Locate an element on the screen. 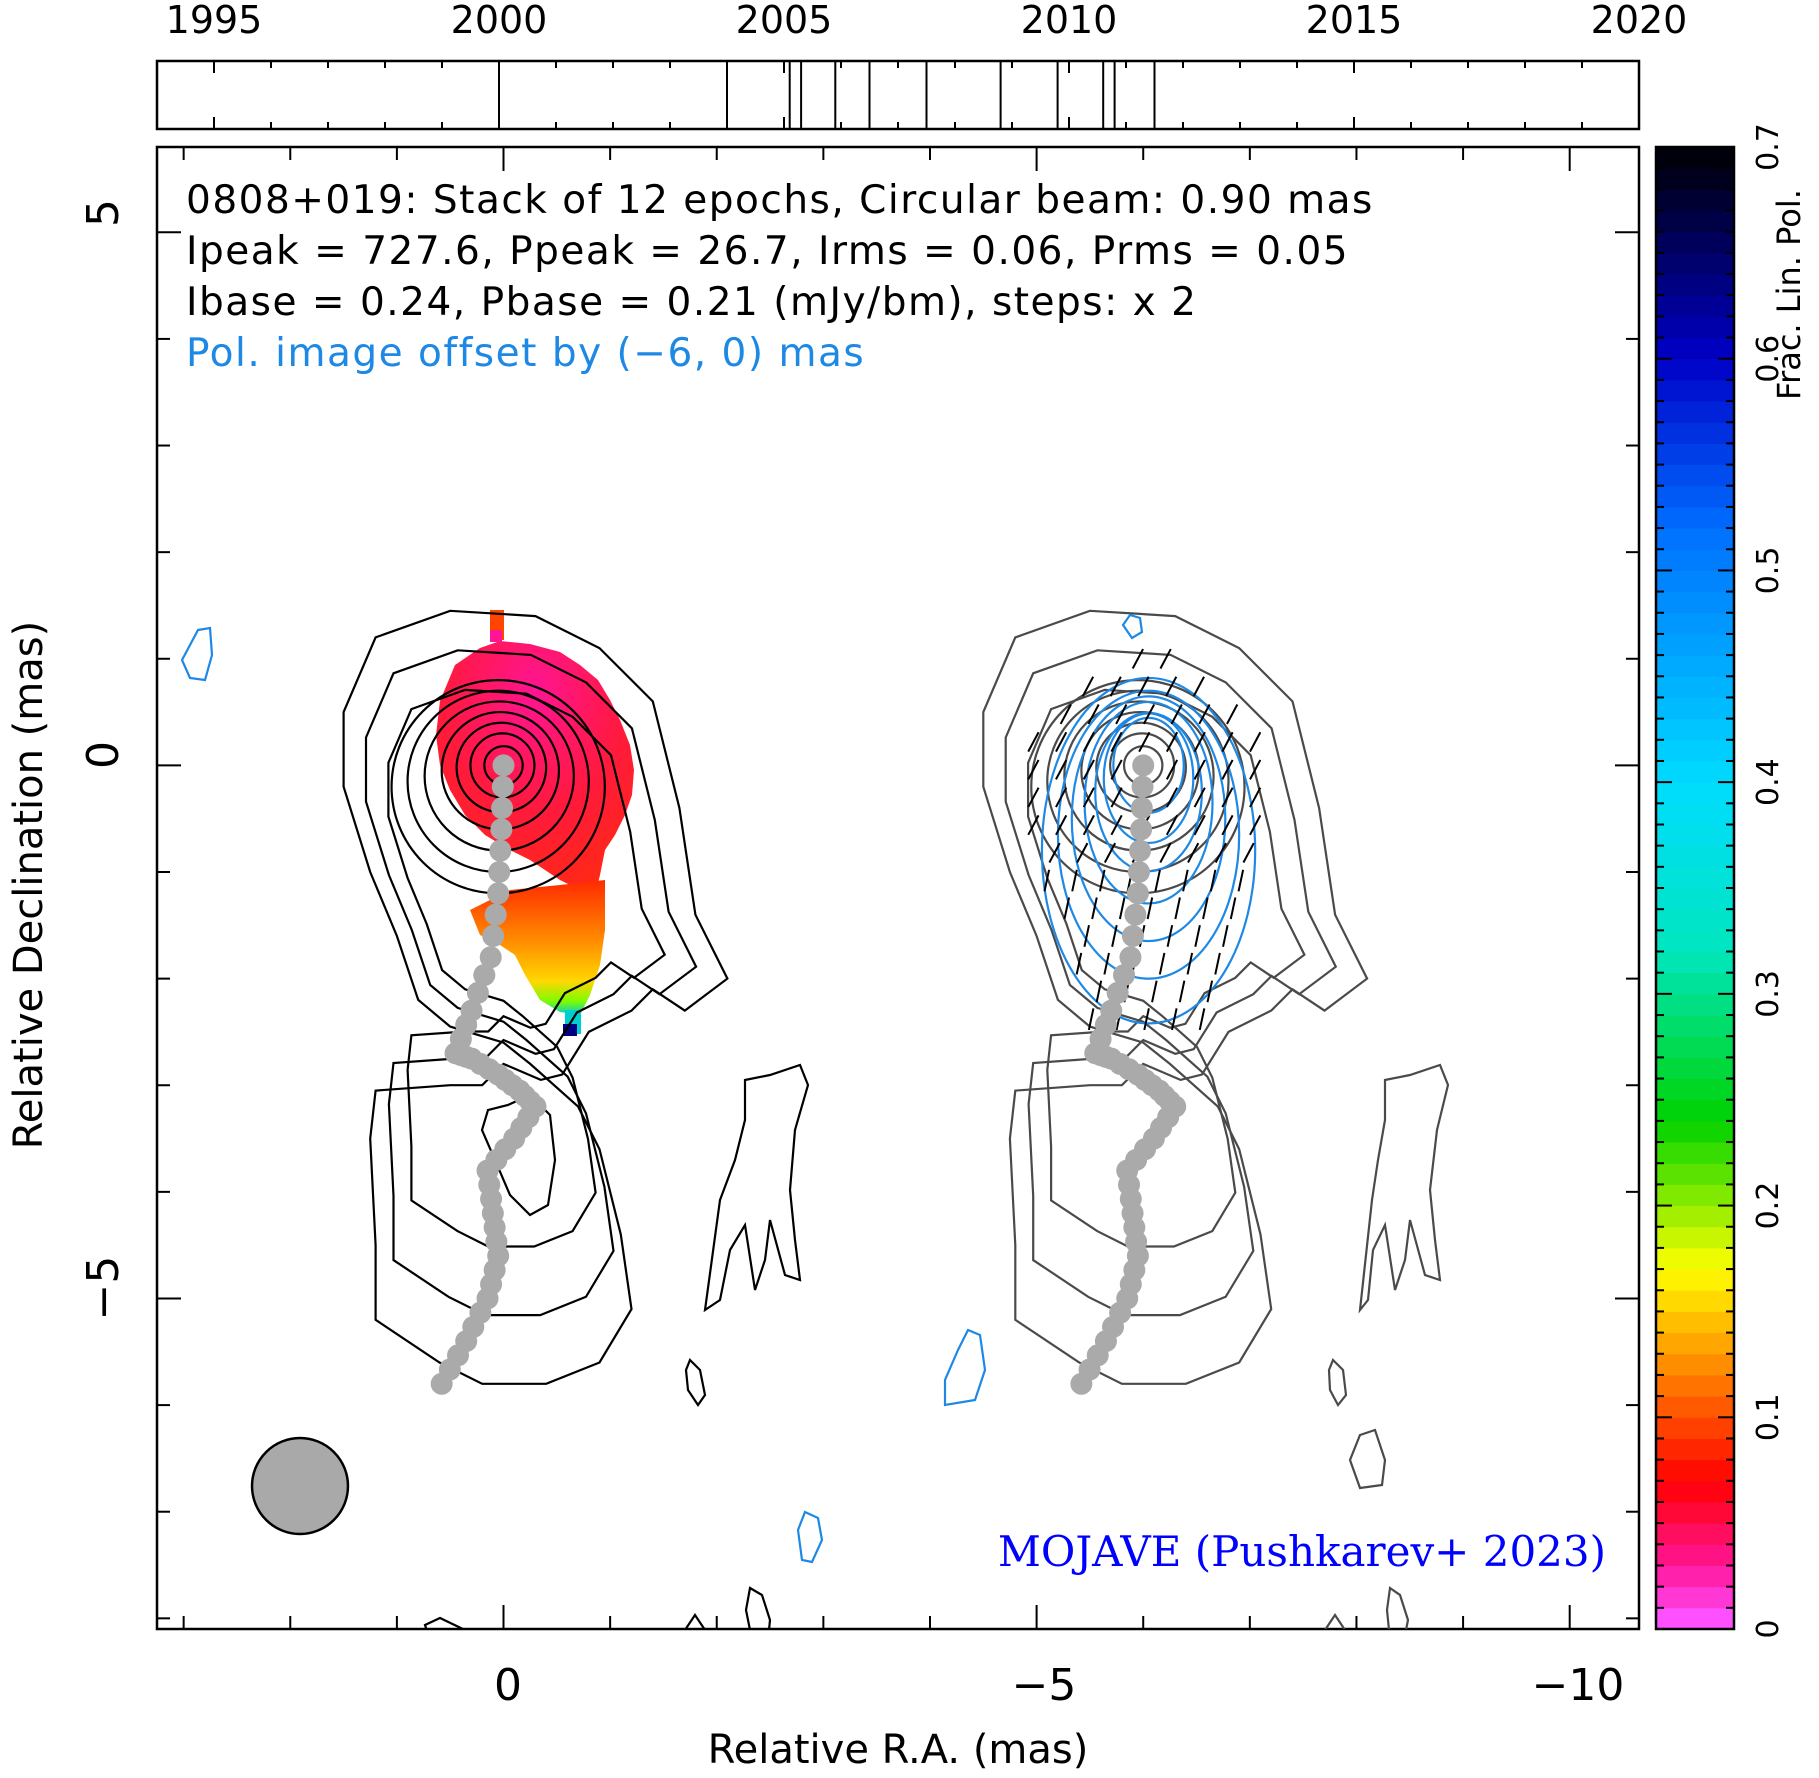 Image resolution: width=1819 pixels, height=1778 pixels. x-tick-label: 0 is located at coordinates (508, 1685).